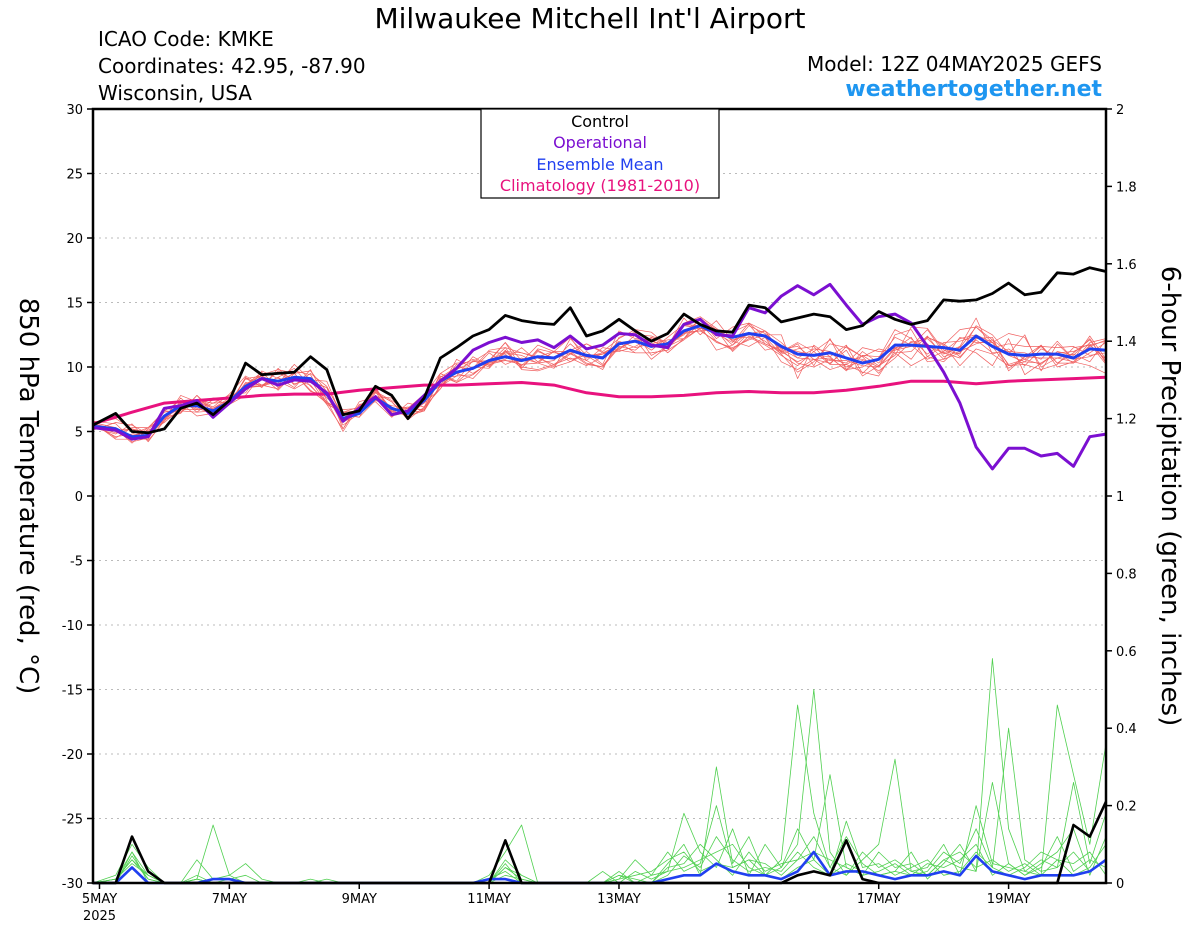 This screenshot has width=1200, height=927. Describe the element at coordinates (590, 18) in the screenshot. I see `chart-title: Milwaukee Mitchell Int'l Airport` at that location.